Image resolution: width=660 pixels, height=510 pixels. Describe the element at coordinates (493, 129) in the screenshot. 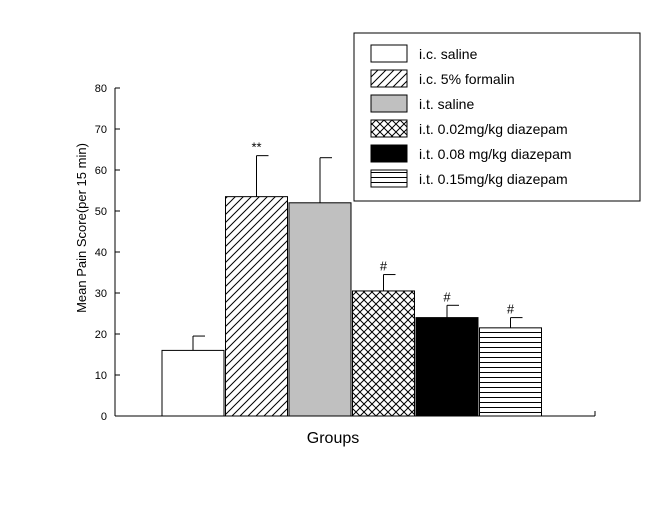

I see `legend-label-4: i.t. 0.02mg/kg diazepam` at that location.